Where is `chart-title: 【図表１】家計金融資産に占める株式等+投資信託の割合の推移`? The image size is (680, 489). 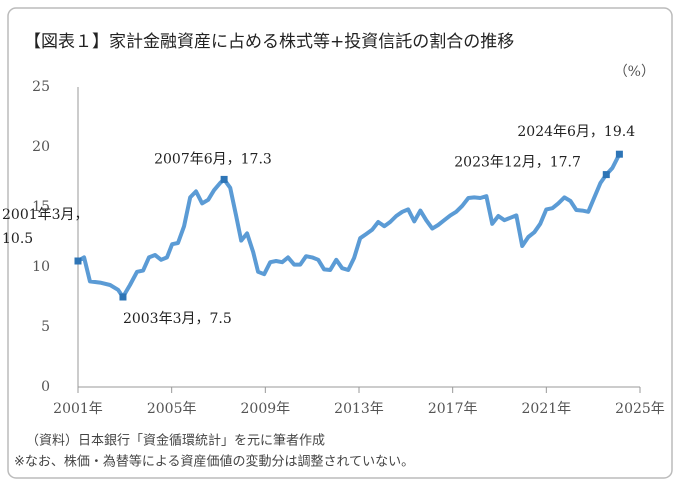 chart-title: 【図表１】家計金融資産に占める株式等+投資信託の割合の推移 is located at coordinates (269, 42).